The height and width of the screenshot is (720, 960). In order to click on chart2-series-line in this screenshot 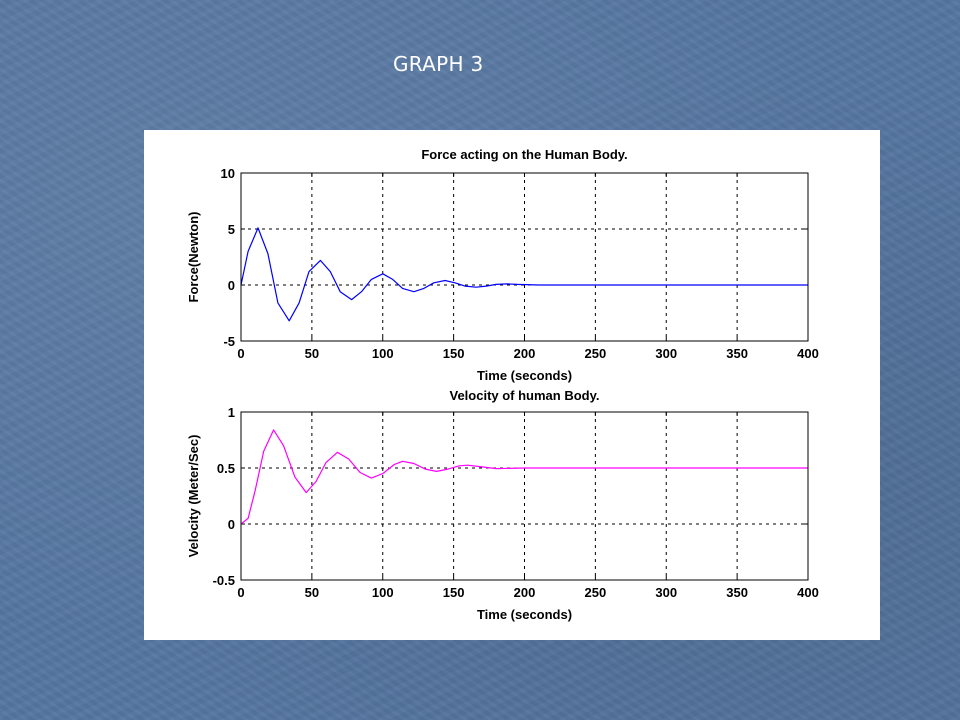, I will do `click(524, 477)`.